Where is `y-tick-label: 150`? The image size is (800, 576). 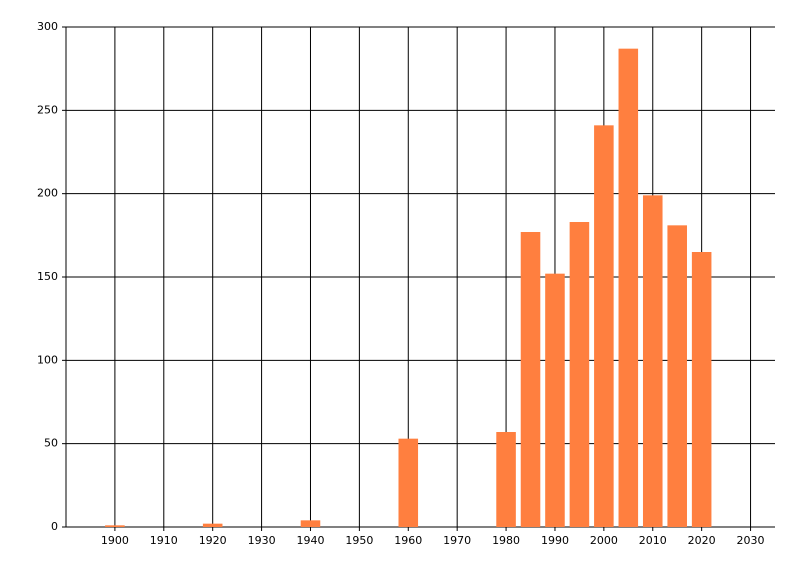 y-tick-label: 150 is located at coordinates (47, 276).